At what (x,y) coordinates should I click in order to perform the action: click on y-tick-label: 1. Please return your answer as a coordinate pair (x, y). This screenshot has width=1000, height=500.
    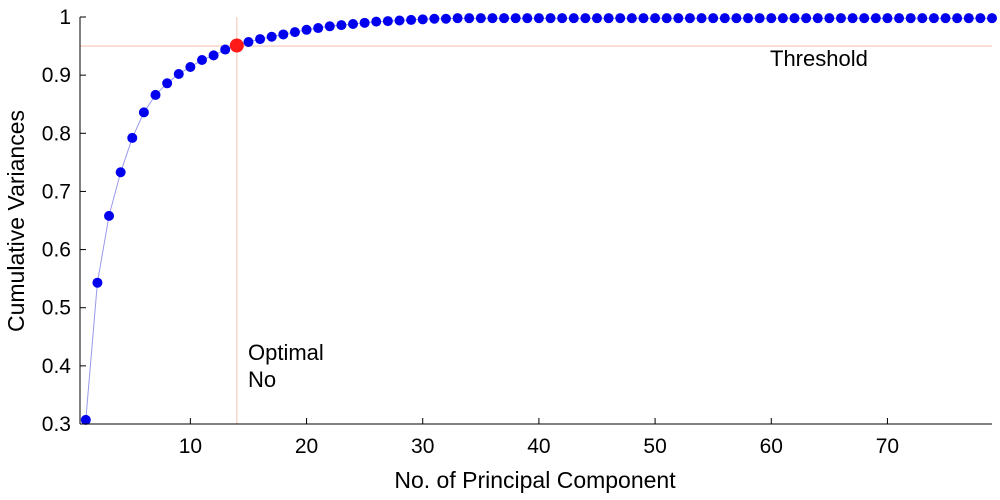
    Looking at the image, I should click on (65, 17).